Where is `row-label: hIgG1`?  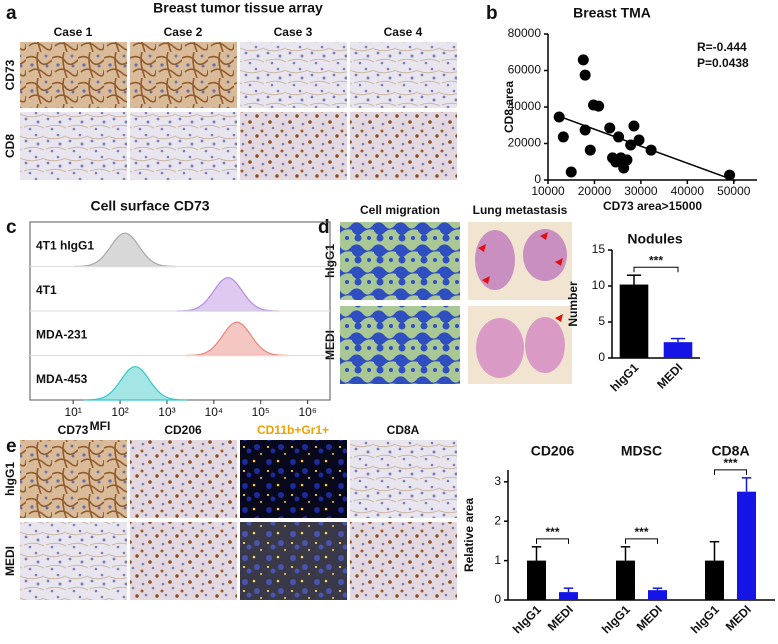
row-label: hIgG1 is located at coordinates (10, 479).